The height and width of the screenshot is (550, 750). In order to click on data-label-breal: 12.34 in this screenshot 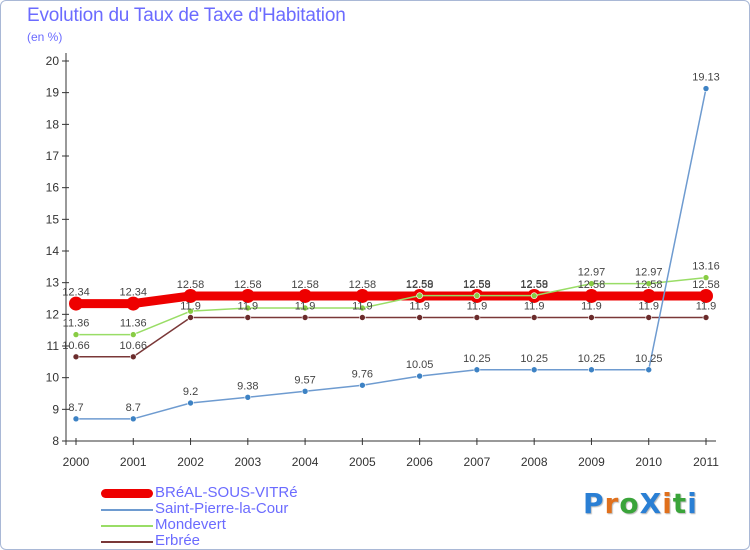, I will do `click(76, 293)`.